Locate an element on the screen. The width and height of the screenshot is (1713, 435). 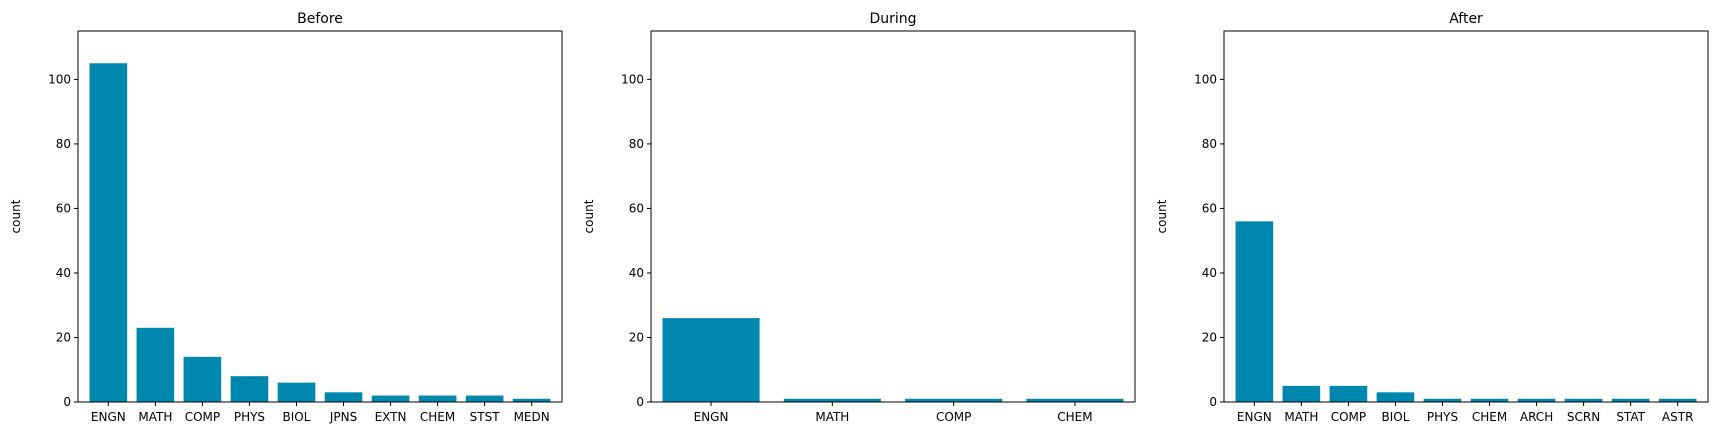
x-tick-label: EXTN is located at coordinates (391, 417).